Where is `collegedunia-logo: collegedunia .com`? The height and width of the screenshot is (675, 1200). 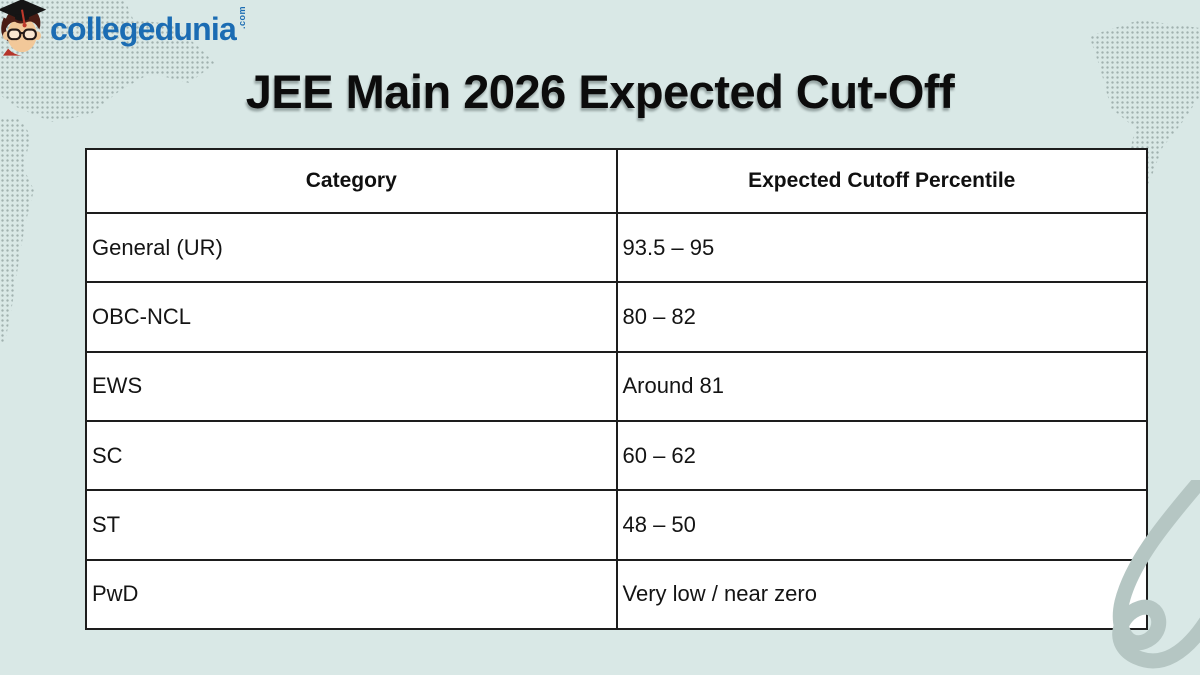
collegedunia-logo: collegedunia .com is located at coordinates (124, 29).